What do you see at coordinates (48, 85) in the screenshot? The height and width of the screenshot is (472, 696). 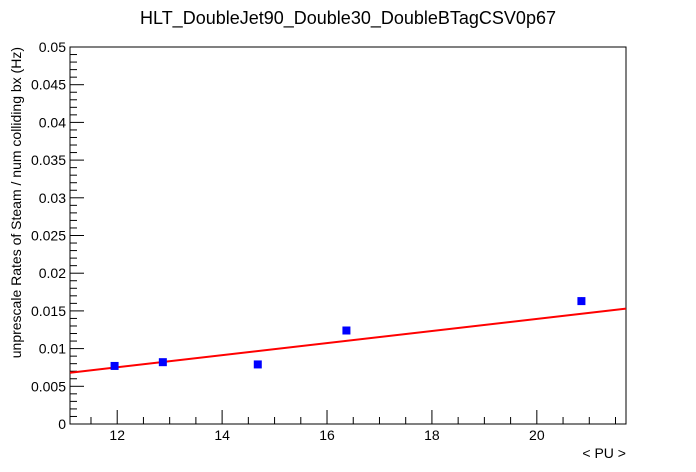 I see `y-tick-label: 0.045` at bounding box center [48, 85].